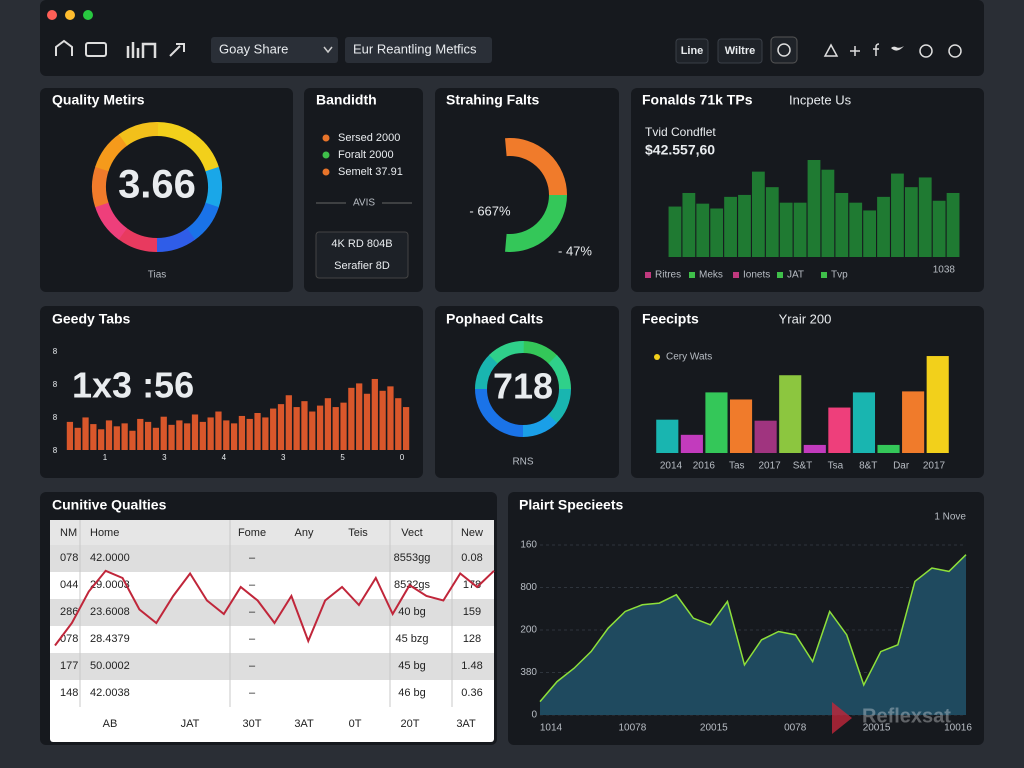  I want to click on close-button, so click(52, 15).